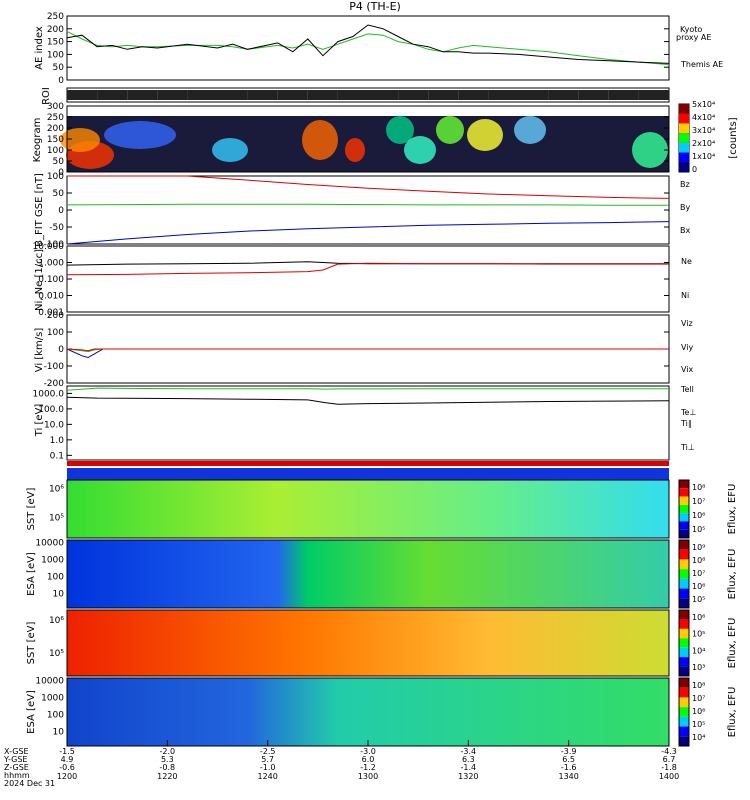  What do you see at coordinates (698, 634) in the screenshot?
I see `sst-i-colorbar-tick: 10⁵` at bounding box center [698, 634].